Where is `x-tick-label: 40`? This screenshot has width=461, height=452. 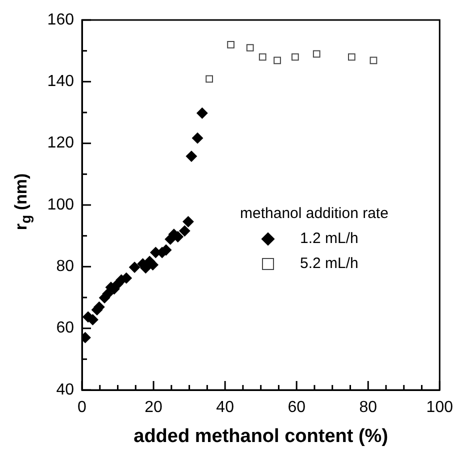 x-tick-label: 40 is located at coordinates (225, 407).